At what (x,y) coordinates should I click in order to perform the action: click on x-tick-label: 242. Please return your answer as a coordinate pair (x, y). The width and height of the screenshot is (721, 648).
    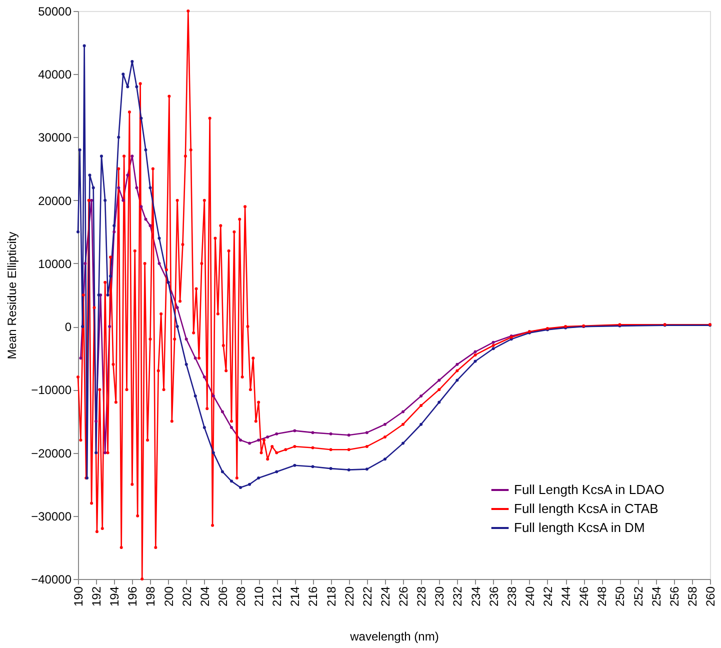
    Looking at the image, I should click on (547, 596).